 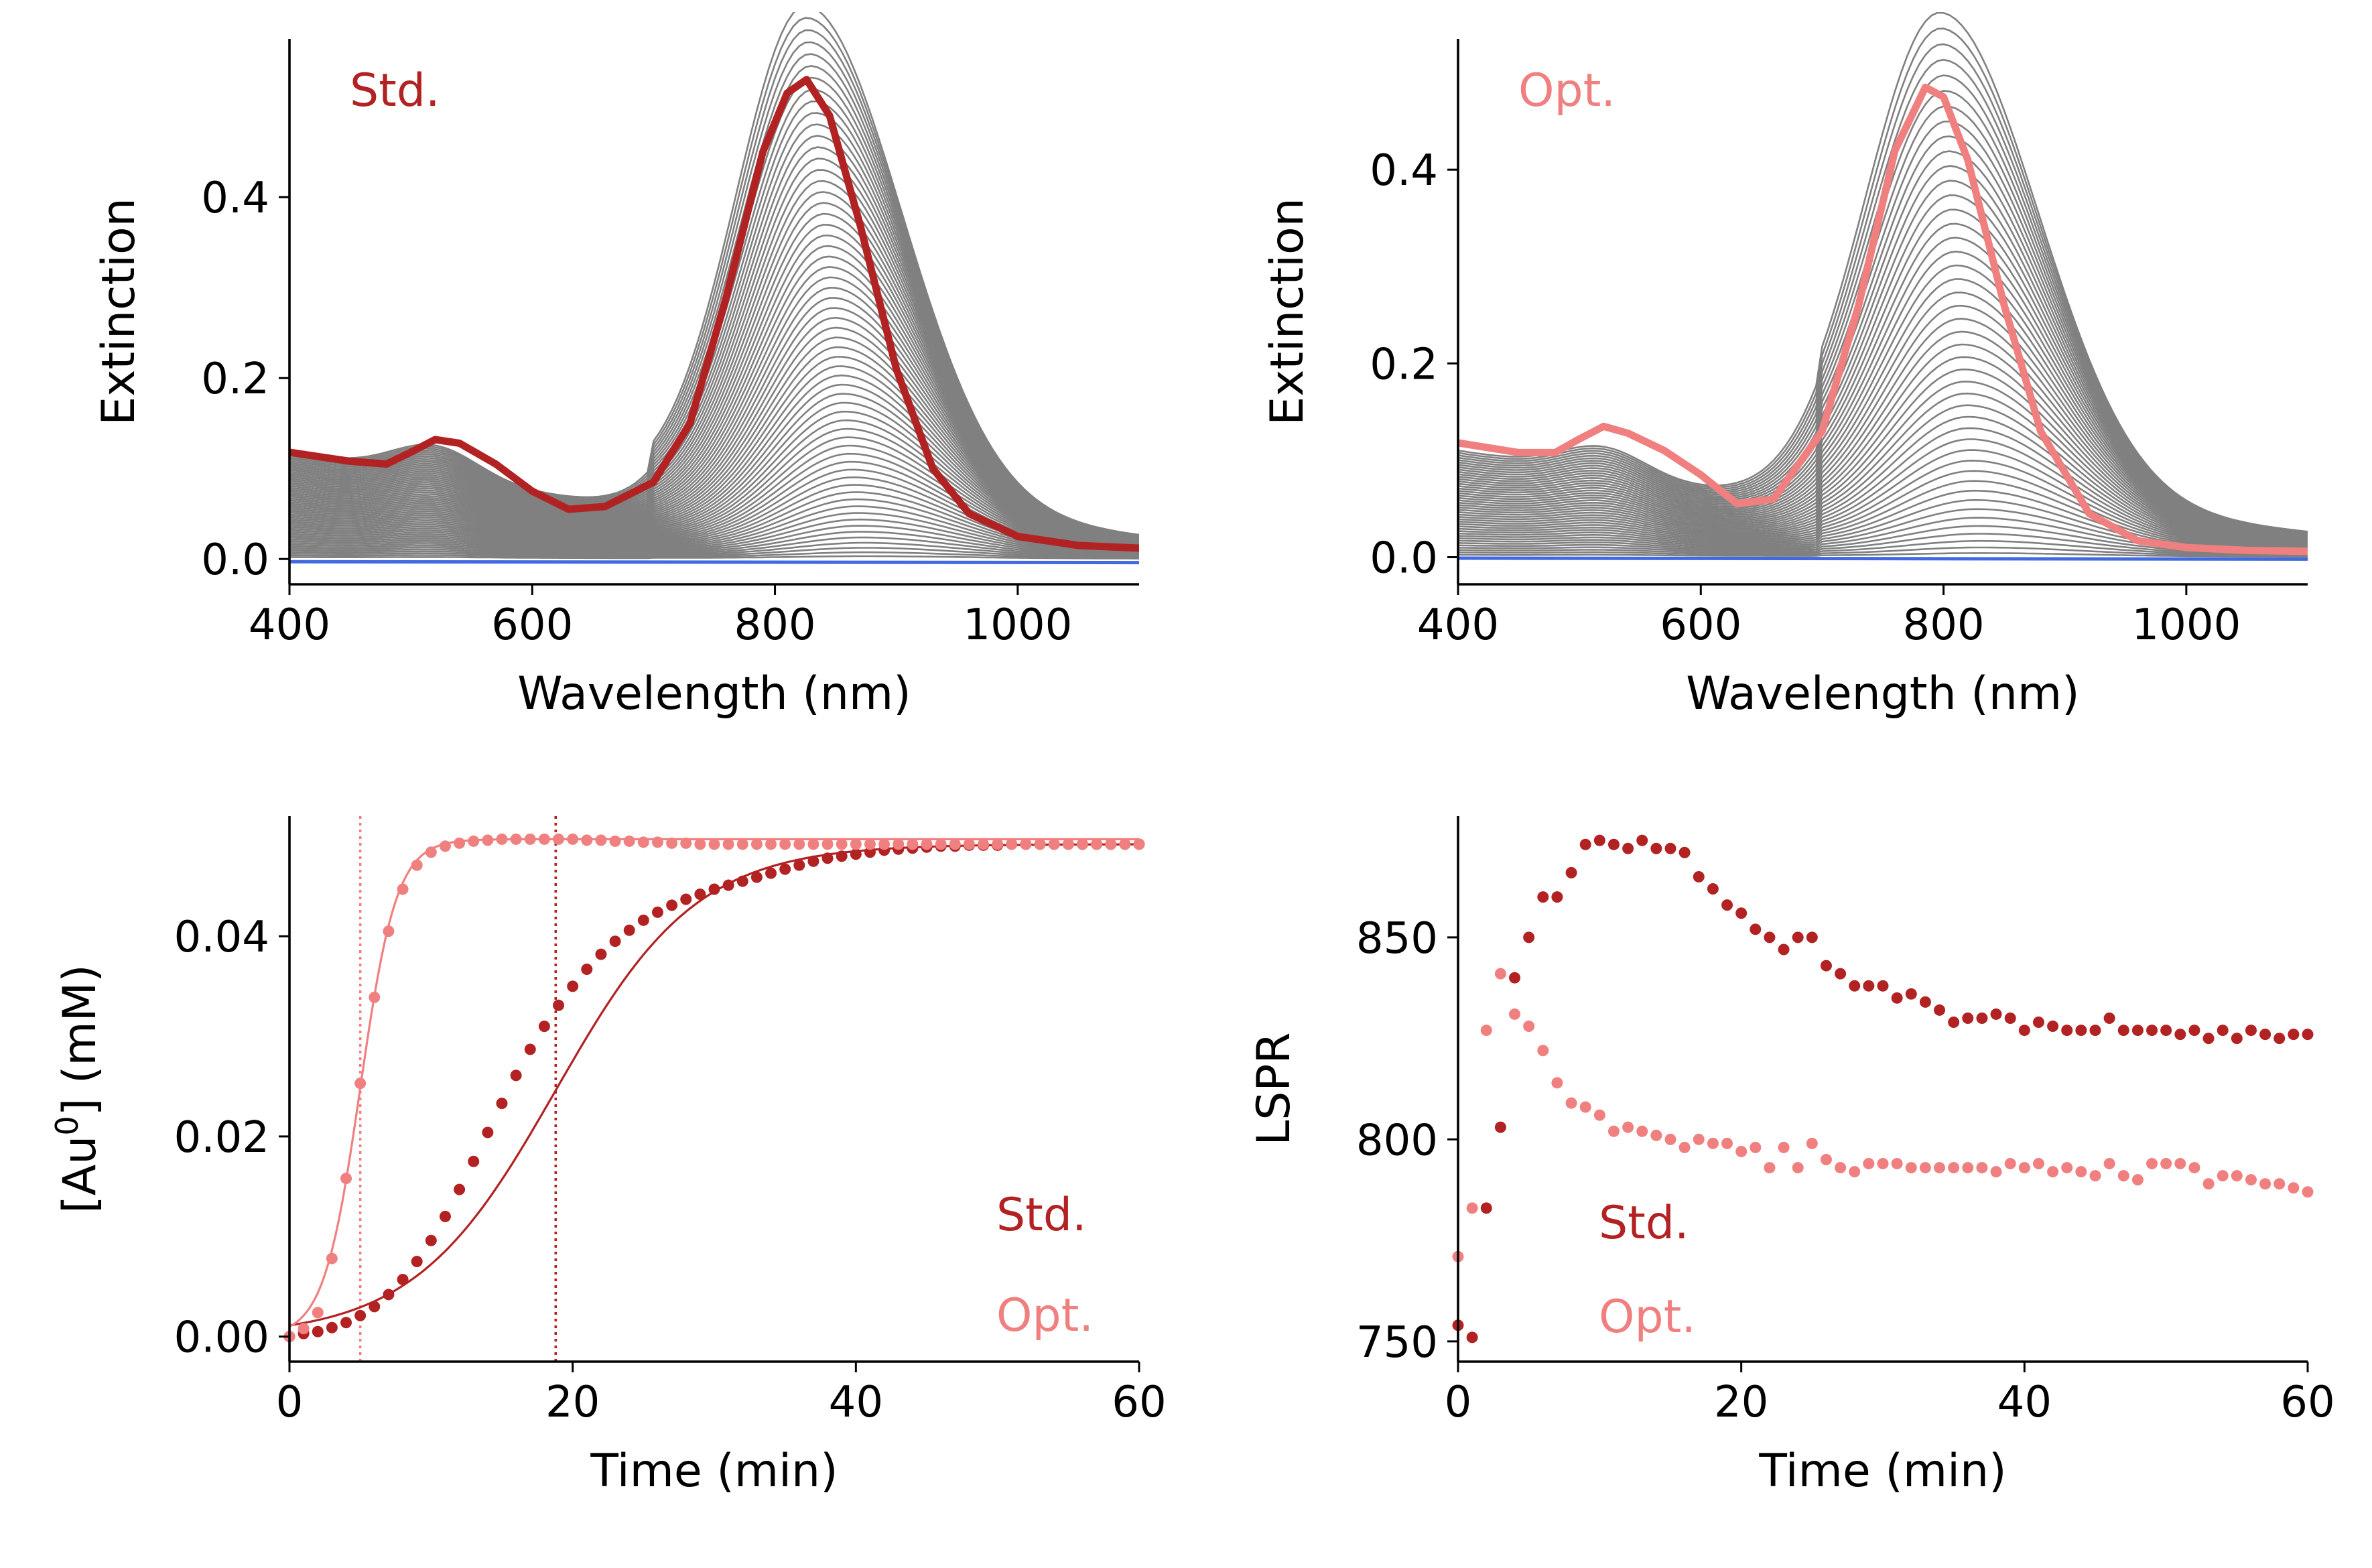 I want to click on series-opt, so click(x=714, y=1088).